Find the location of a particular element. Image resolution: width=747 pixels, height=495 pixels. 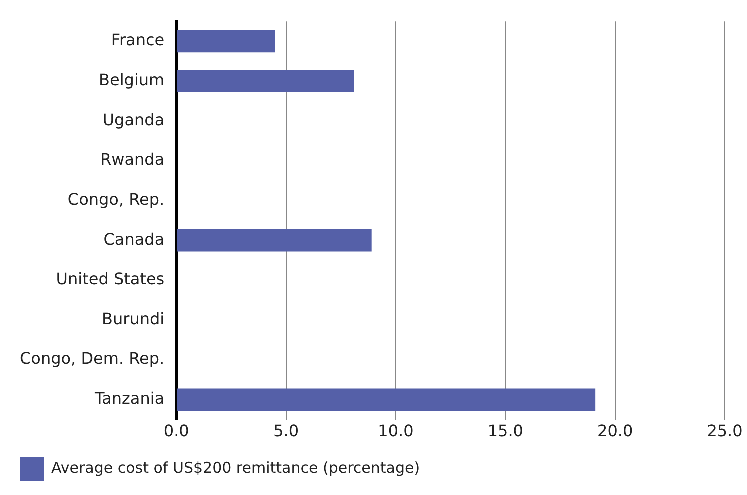

y-tick-label: United States is located at coordinates (110, 279).